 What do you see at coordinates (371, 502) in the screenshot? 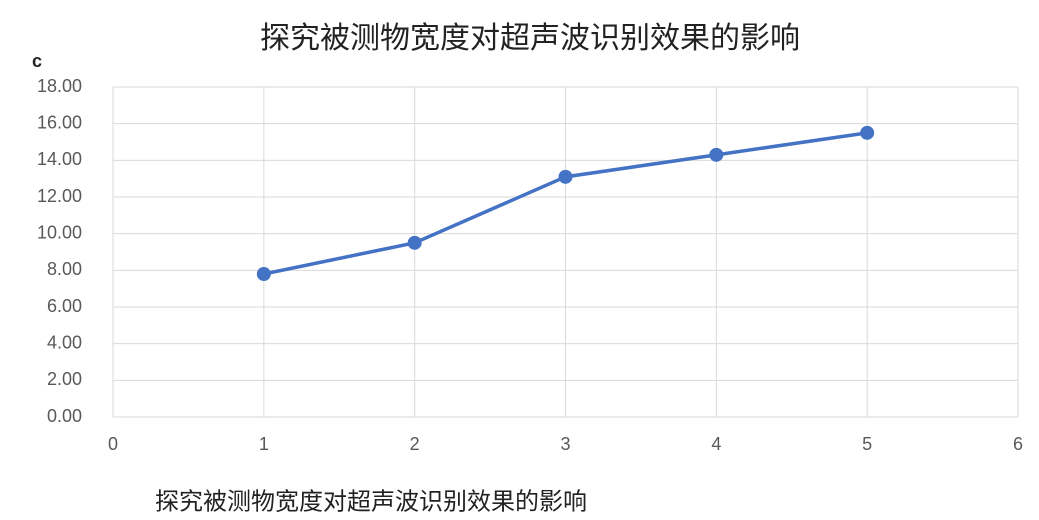
I see `caption: 探究被测物宽度对超声波识别效果的影响` at bounding box center [371, 502].